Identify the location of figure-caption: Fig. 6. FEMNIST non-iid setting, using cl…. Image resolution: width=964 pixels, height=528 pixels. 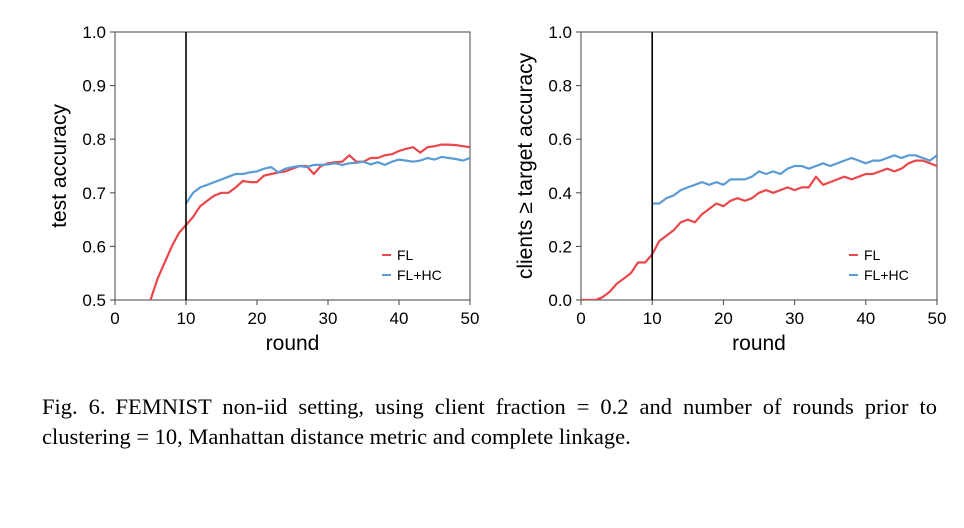
(489, 422).